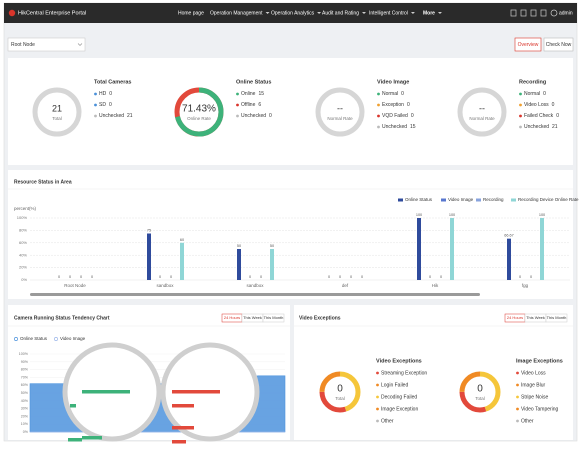 This screenshot has width=581, height=476. Describe the element at coordinates (182, 240) in the screenshot. I see `bar-value-label: 60` at that location.